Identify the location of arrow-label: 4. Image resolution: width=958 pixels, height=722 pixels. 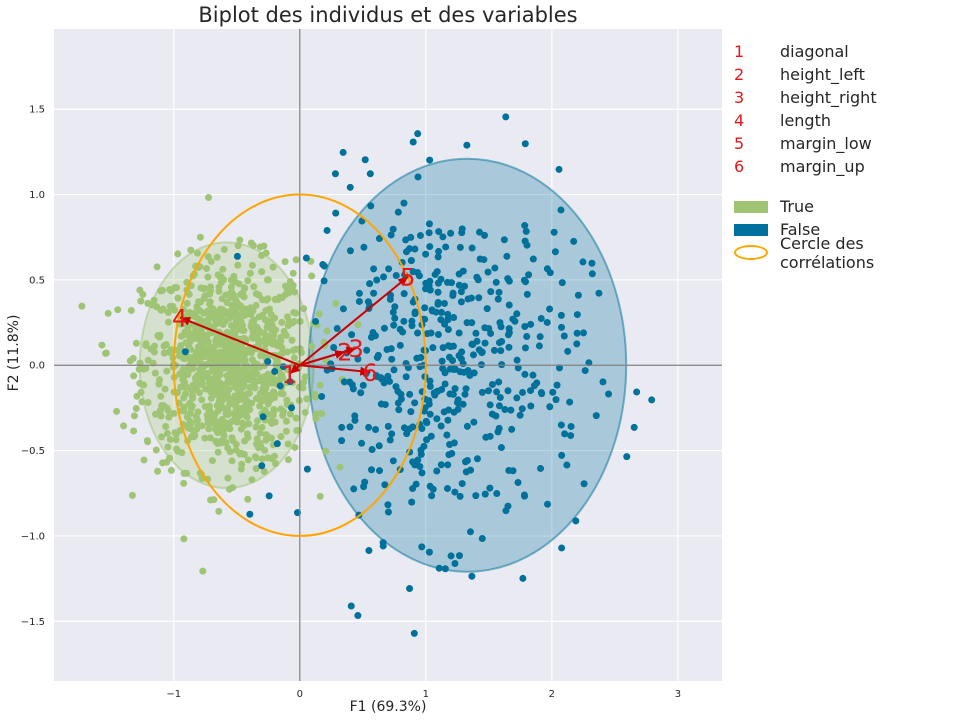
(179, 318).